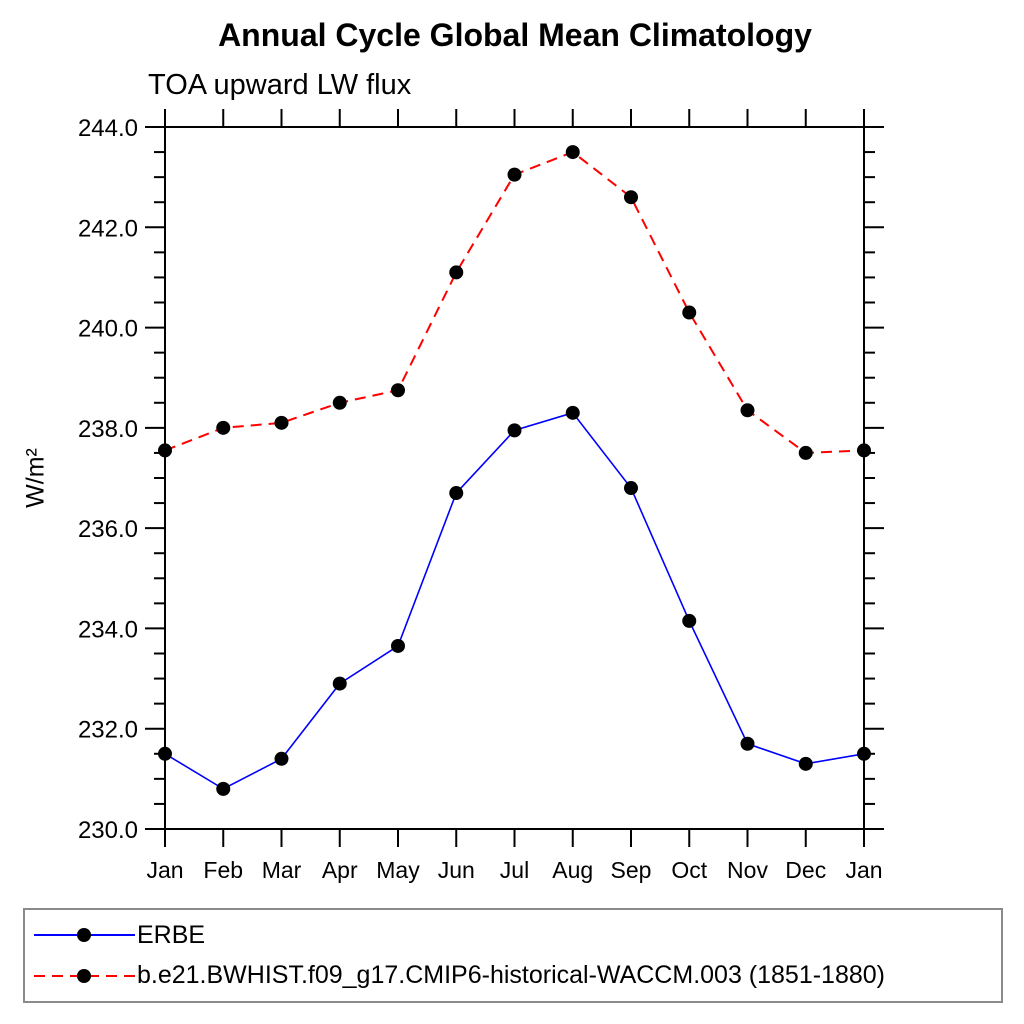 Image resolution: width=1024 pixels, height=1024 pixels. Describe the element at coordinates (108, 429) in the screenshot. I see `y-tick-label: 238.0` at that location.